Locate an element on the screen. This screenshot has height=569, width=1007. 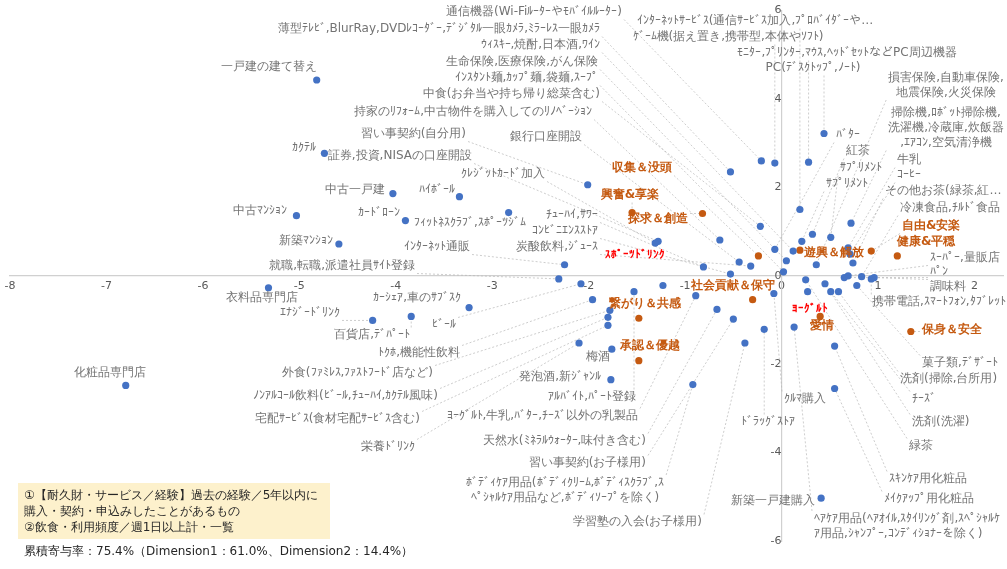
x-tick-label: 1 is located at coordinates (878, 286).